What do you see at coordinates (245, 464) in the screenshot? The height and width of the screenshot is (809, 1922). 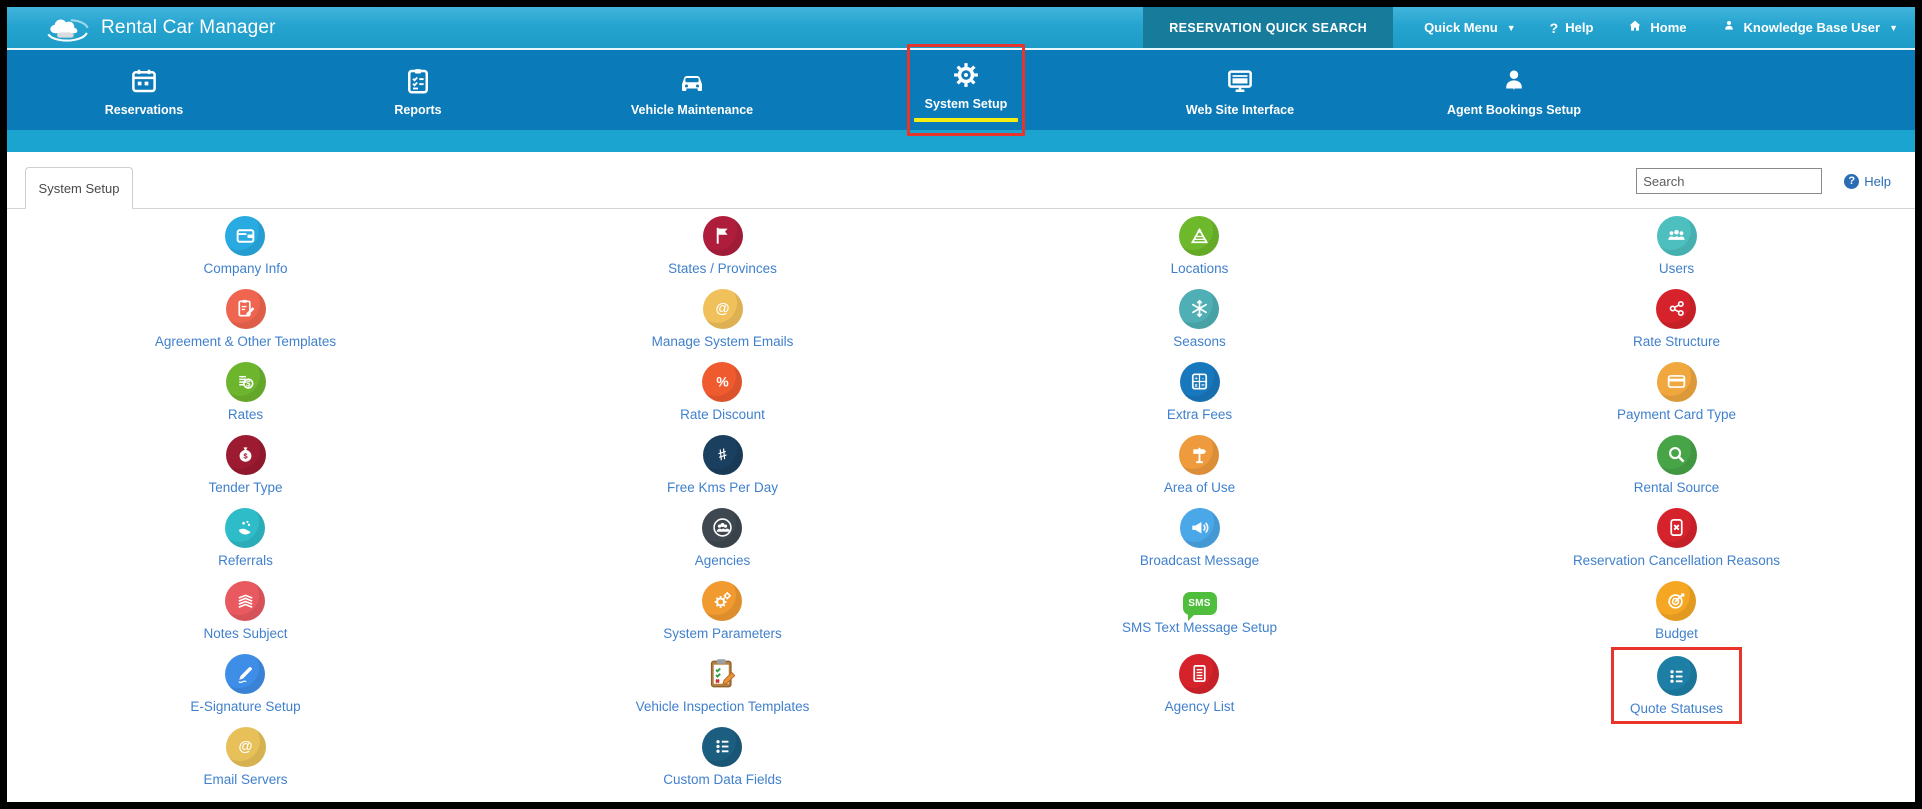 I see `setup-item-tender-type: $ Tender Type` at bounding box center [245, 464].